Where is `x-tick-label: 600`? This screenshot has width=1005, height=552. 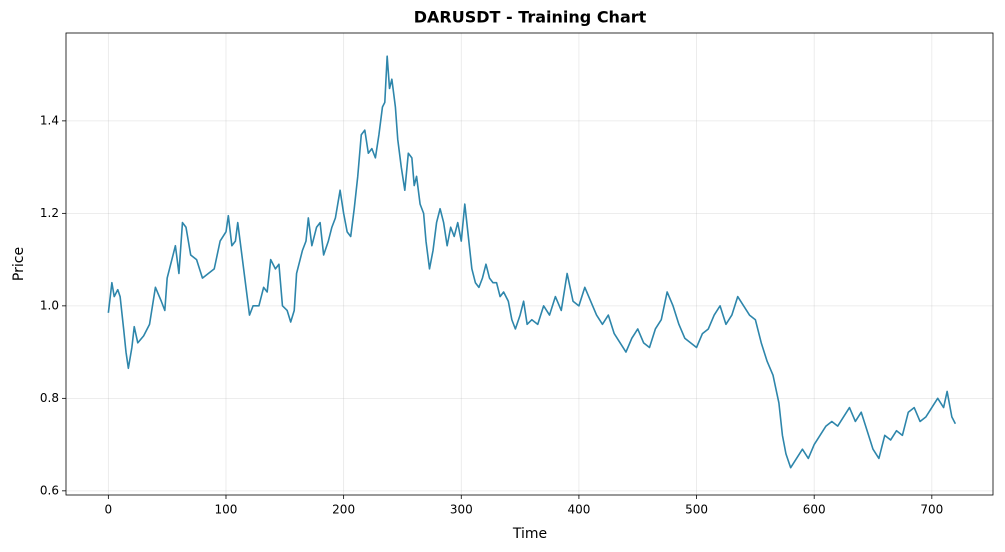 x-tick-label: 600 is located at coordinates (814, 510).